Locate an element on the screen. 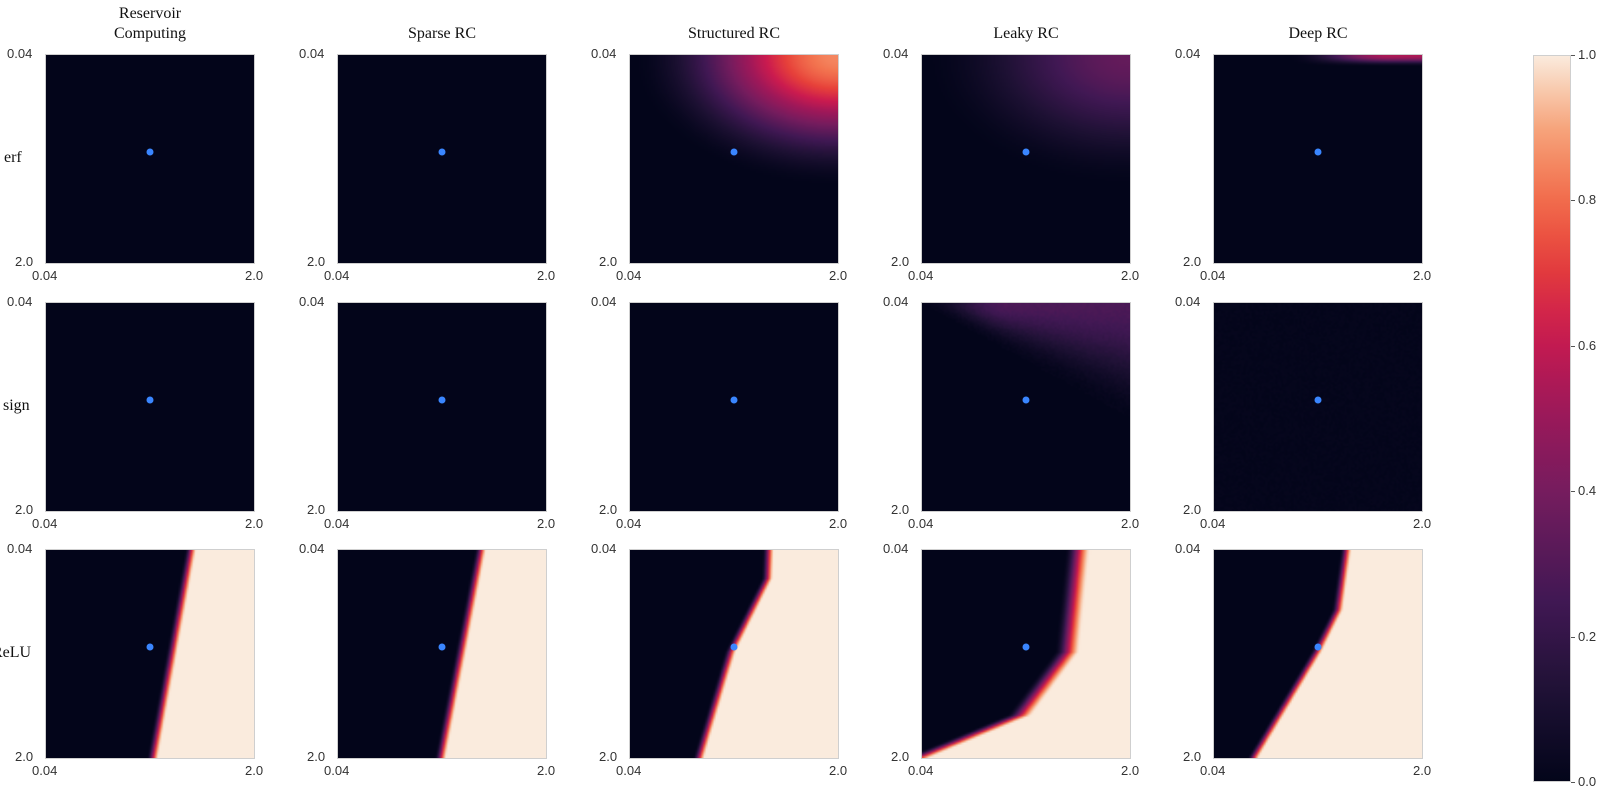 This screenshot has width=1605, height=800. colorbar-tick-label: 0.0 is located at coordinates (1587, 781).